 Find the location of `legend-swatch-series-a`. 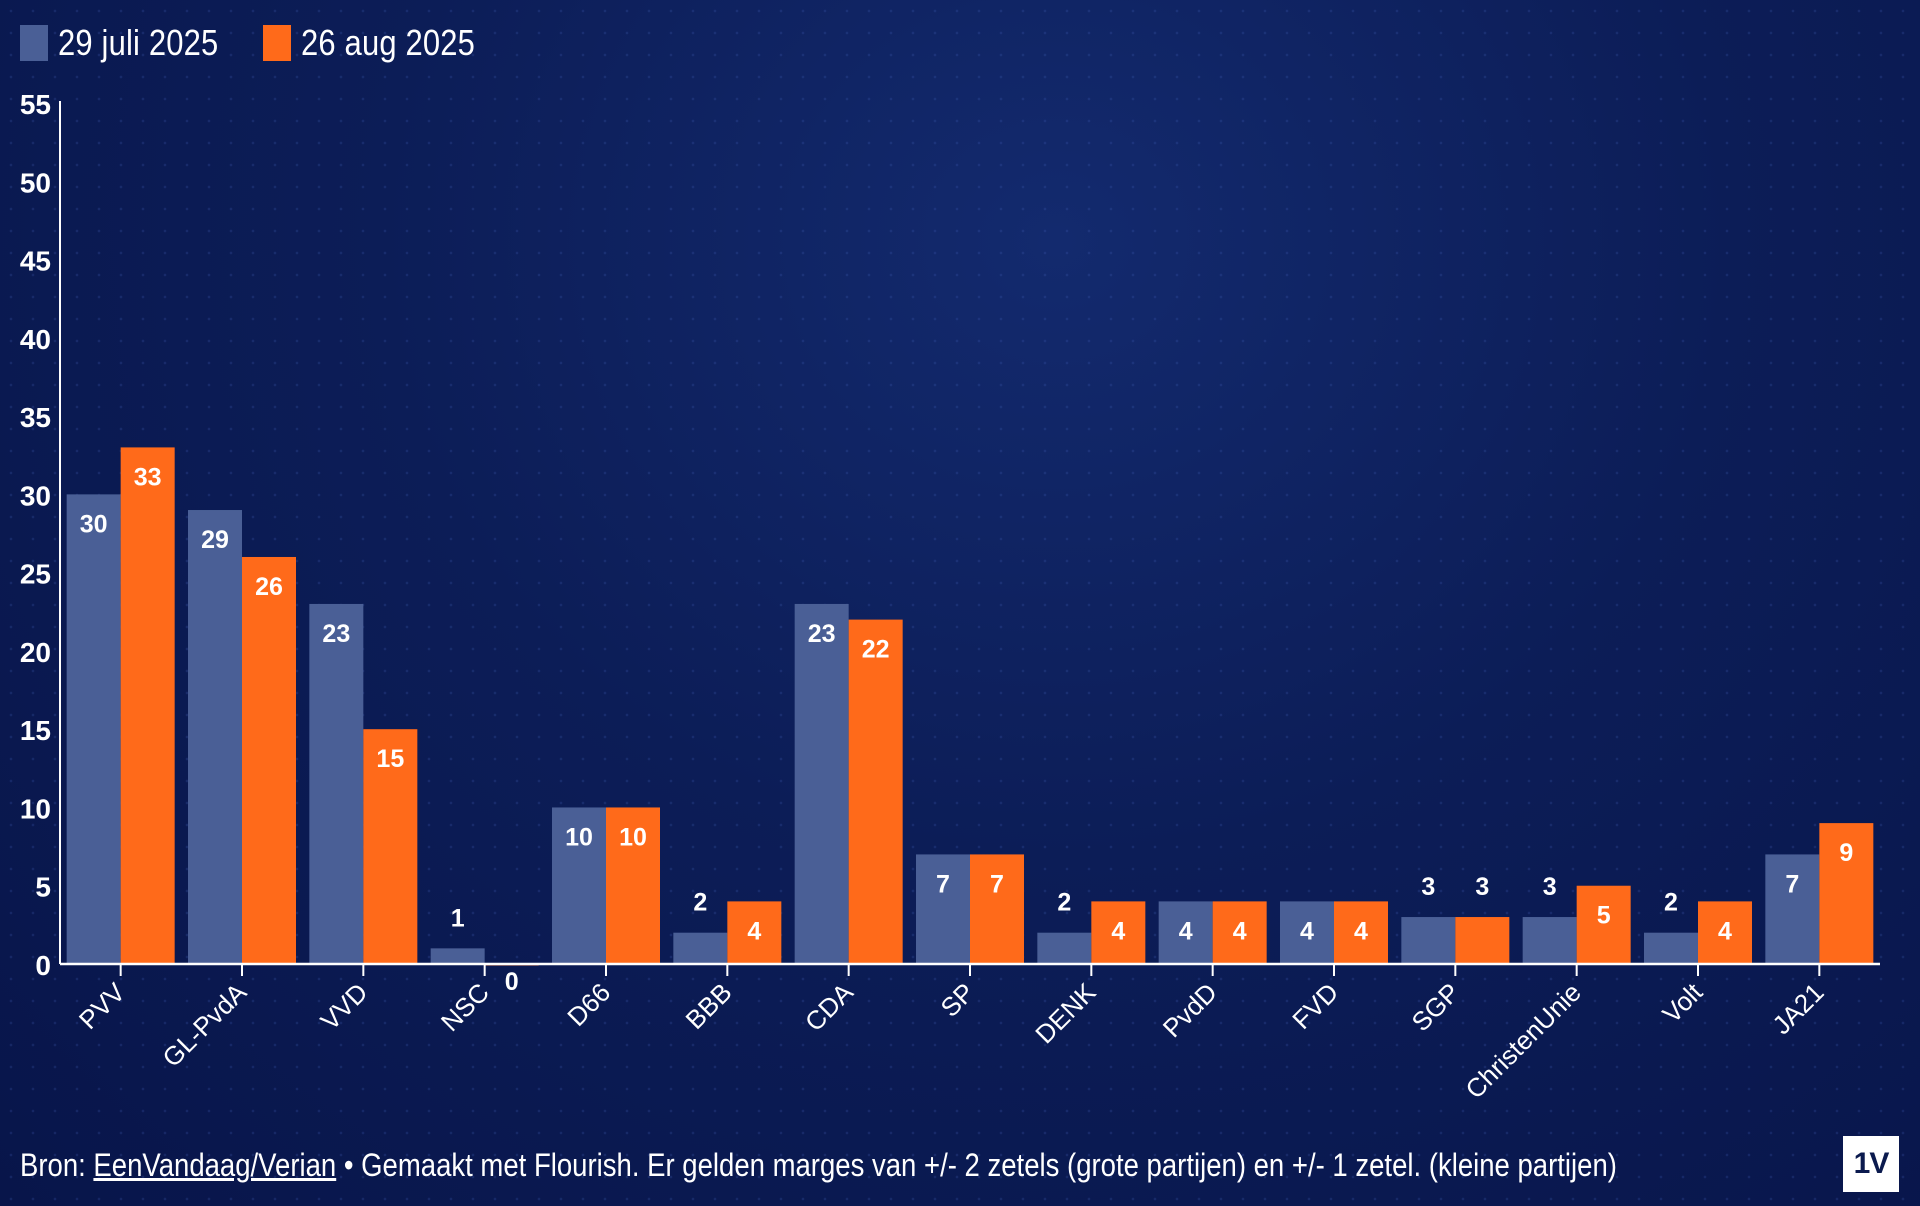

legend-swatch-series-a is located at coordinates (34, 43).